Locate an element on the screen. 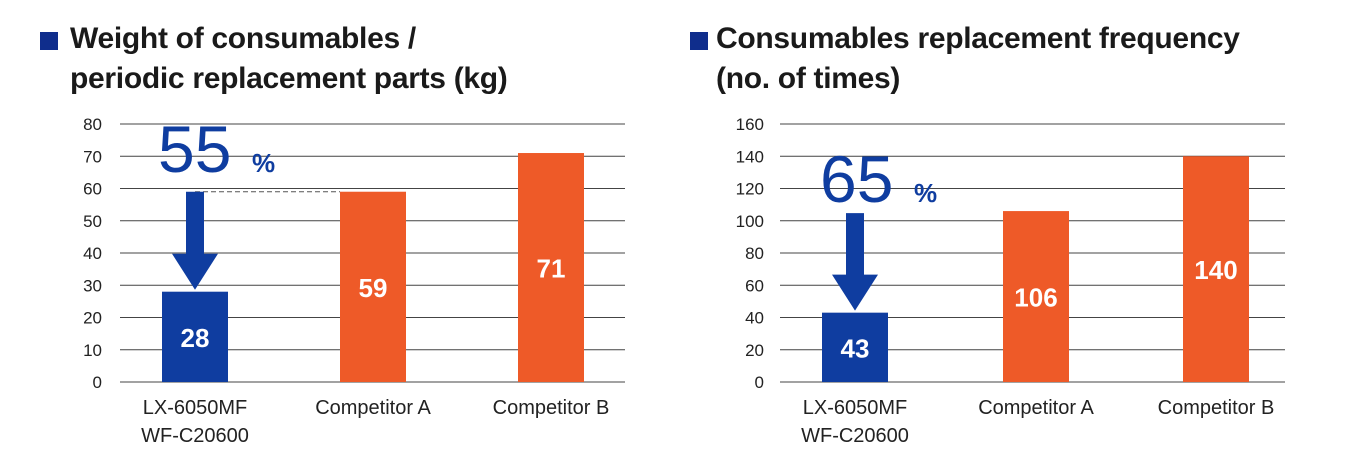 This screenshot has height=473, width=1360. data-label: 140 is located at coordinates (1215, 270).